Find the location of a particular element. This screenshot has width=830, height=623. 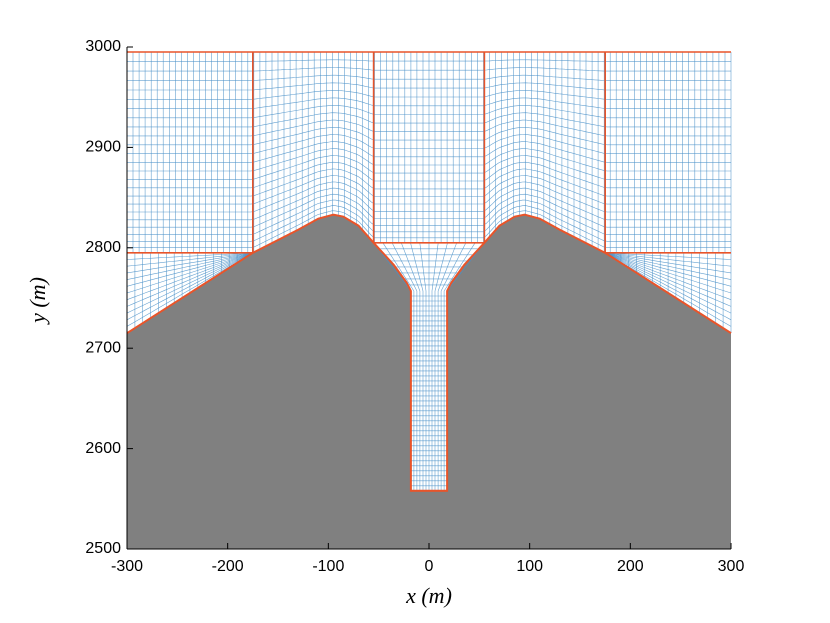

x-tick-label: 200 is located at coordinates (630, 566).